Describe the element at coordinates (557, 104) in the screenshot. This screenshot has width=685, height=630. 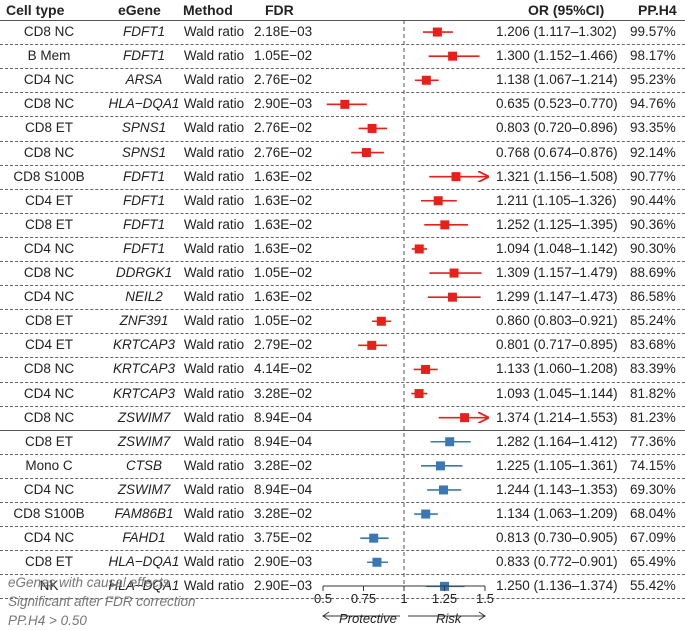
I see `or-ci: 0.635 (0.523–0.770)` at that location.